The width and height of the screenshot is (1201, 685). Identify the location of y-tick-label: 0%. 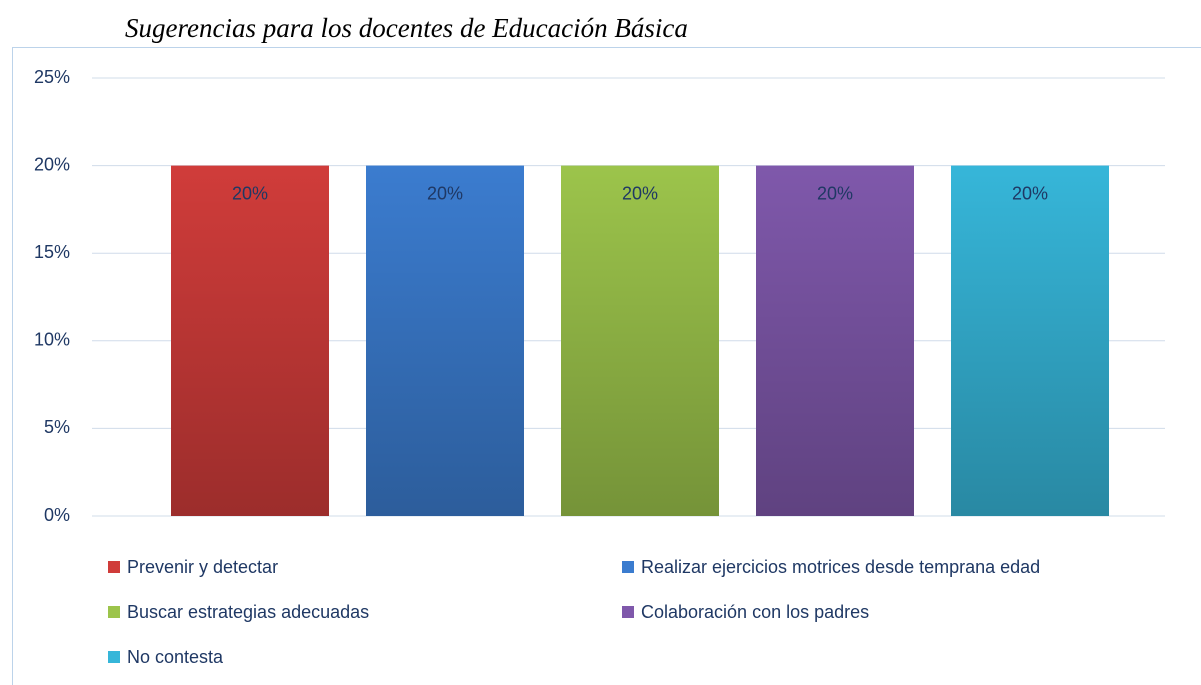
(57, 515).